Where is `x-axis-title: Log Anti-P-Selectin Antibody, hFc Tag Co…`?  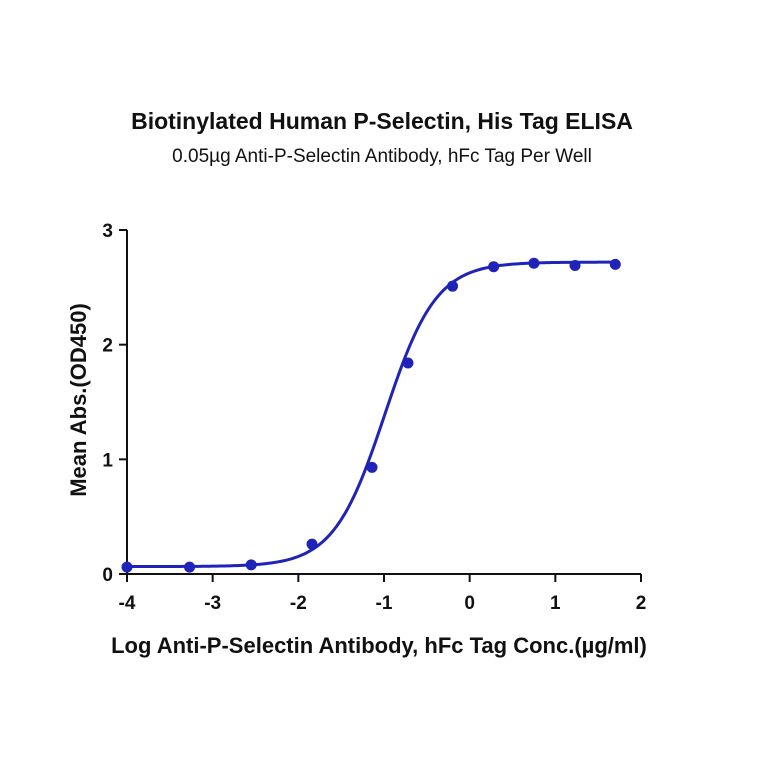
x-axis-title: Log Anti-P-Selectin Antibody, hFc Tag Co… is located at coordinates (379, 645).